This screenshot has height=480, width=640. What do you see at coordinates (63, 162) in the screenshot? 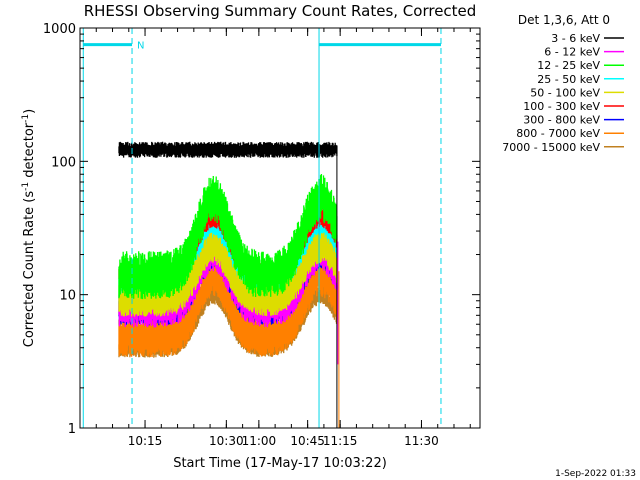
I see `y-tick-label: 100` at bounding box center [63, 162].